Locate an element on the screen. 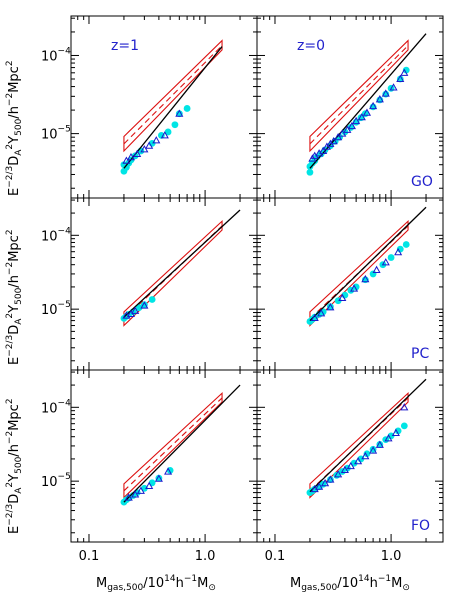  x-title-h: h is located at coordinates (374, 583).